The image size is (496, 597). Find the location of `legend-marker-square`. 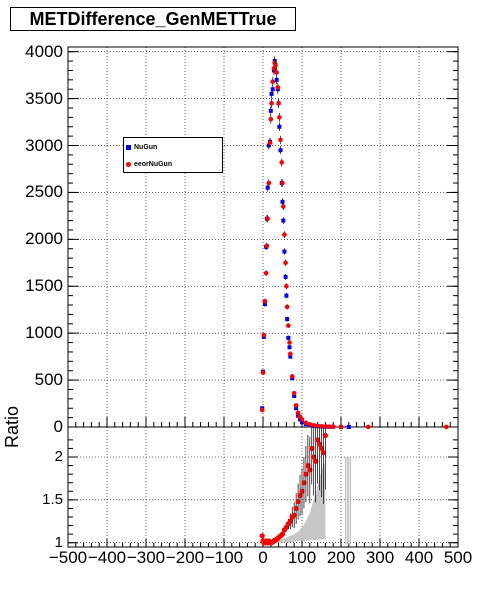

legend-marker-square is located at coordinates (128, 147).